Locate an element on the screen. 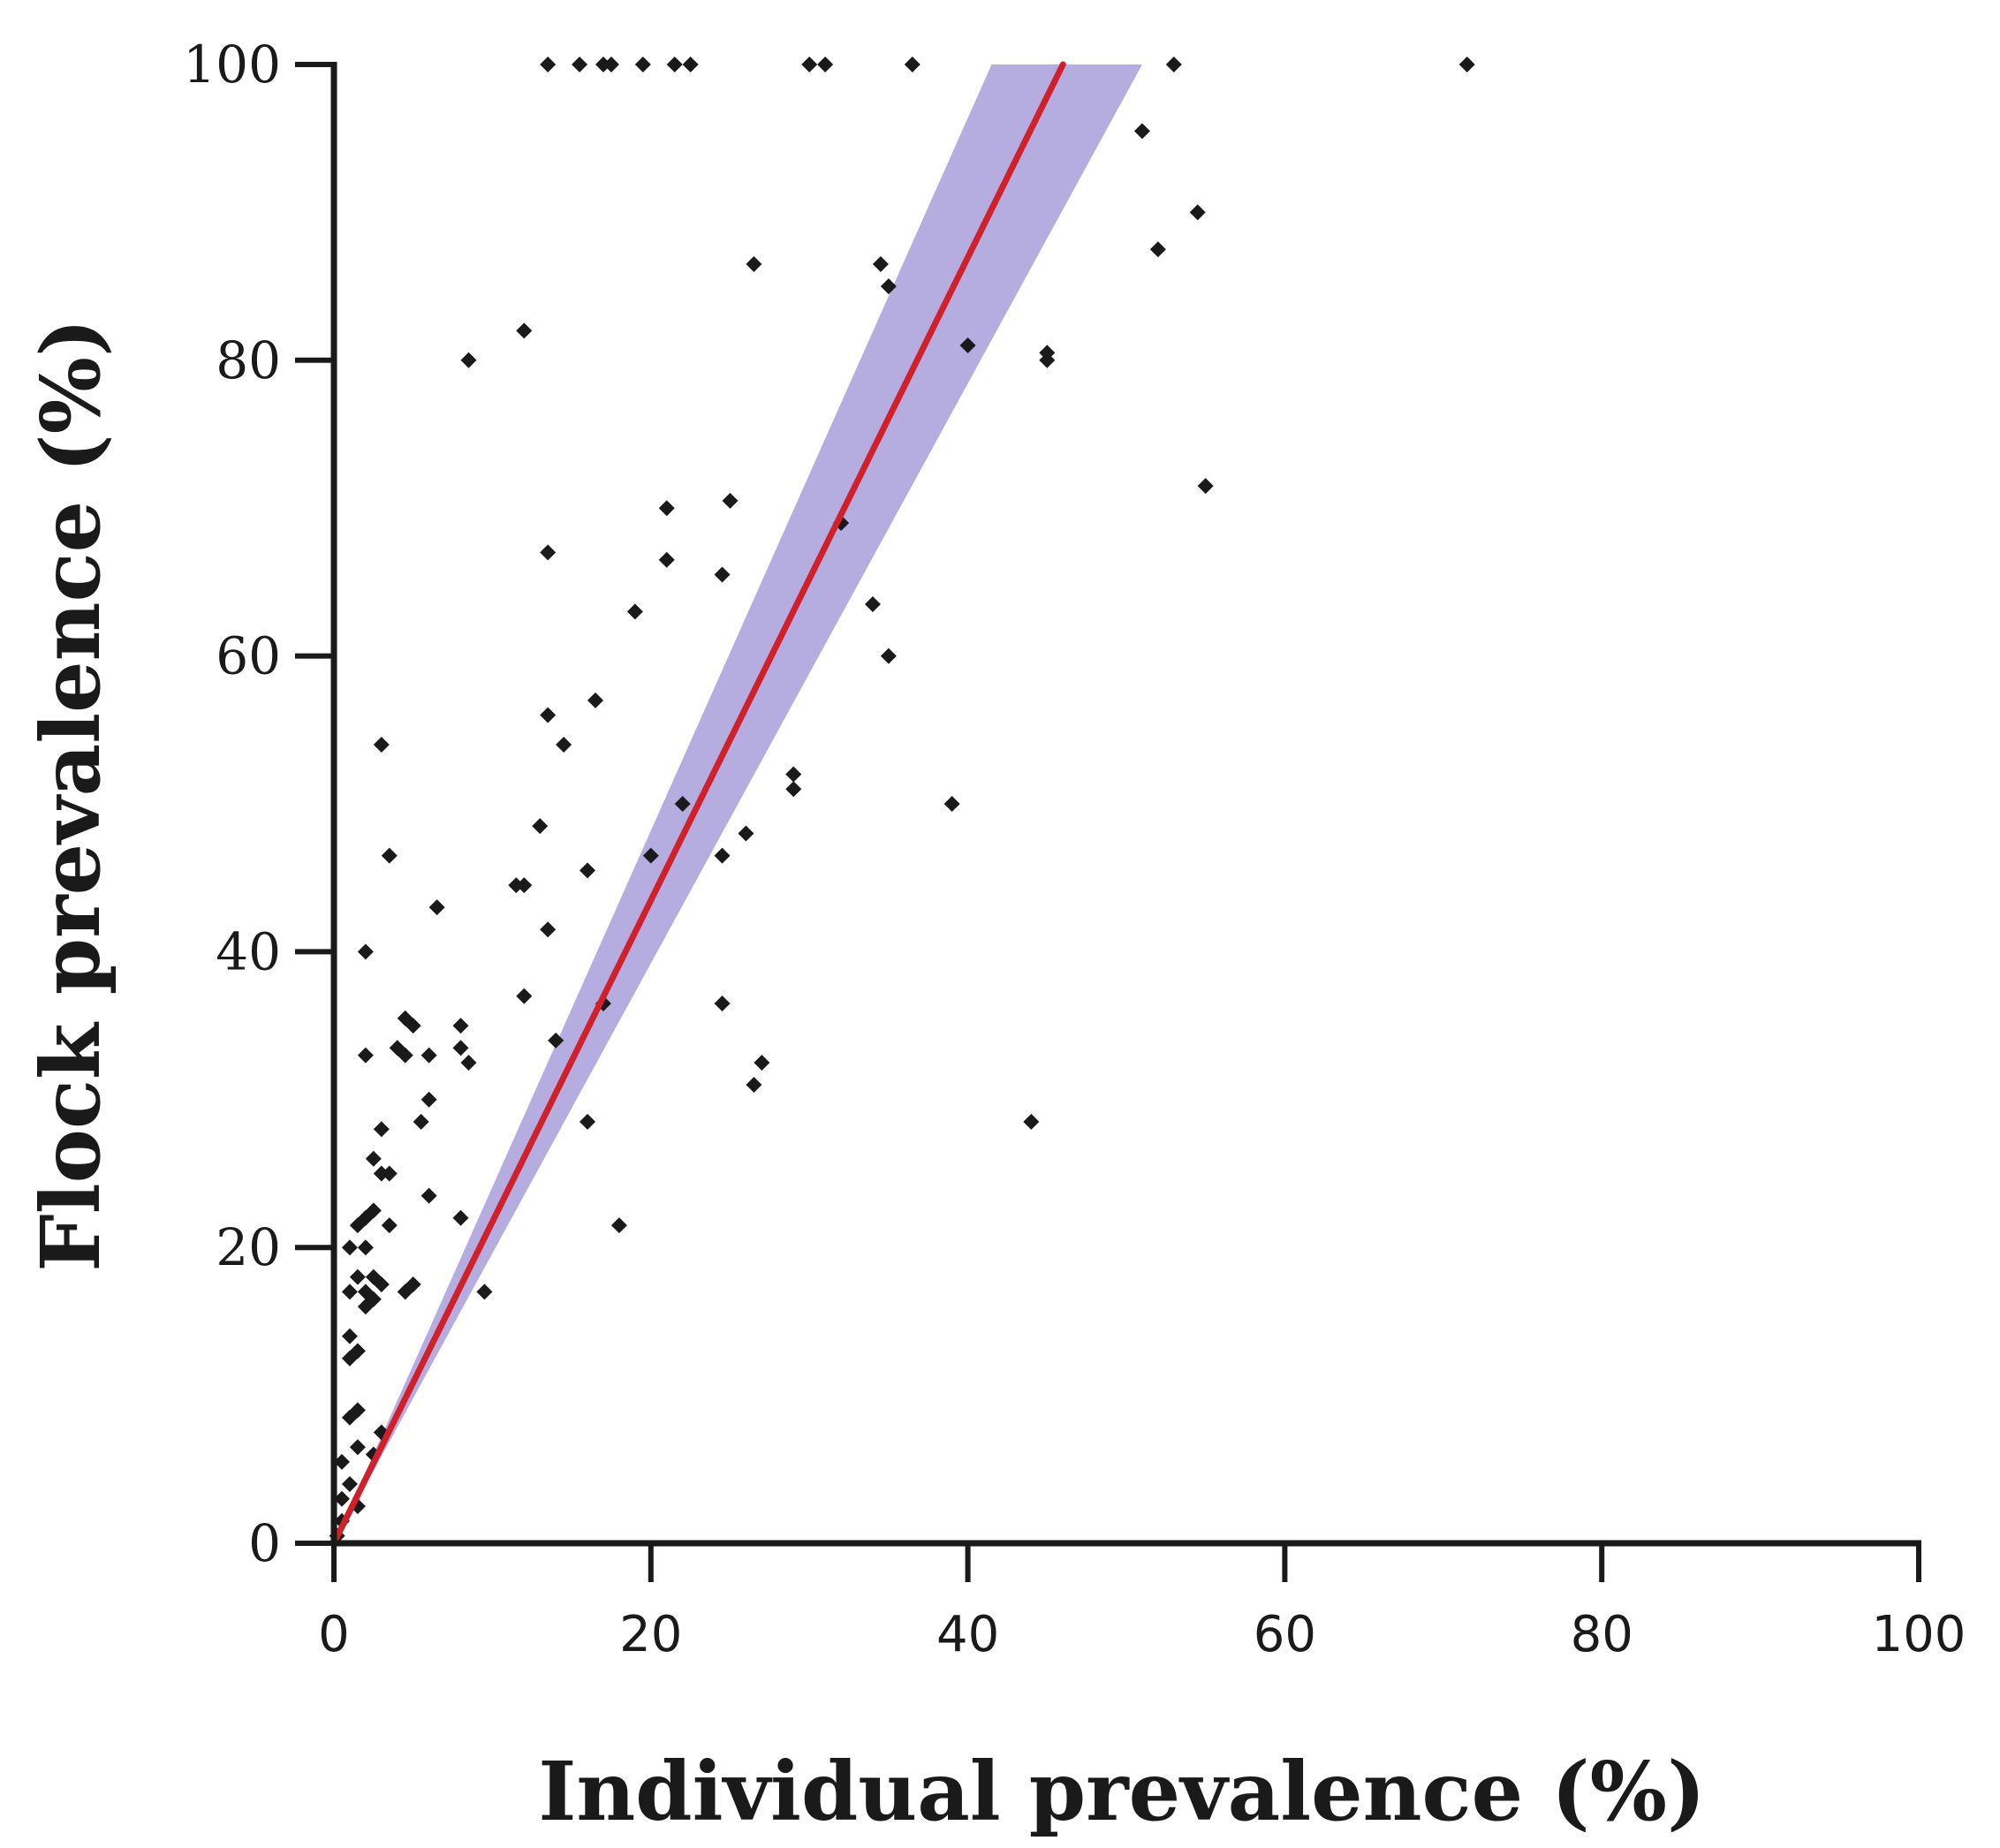  x-tick-label: 100 is located at coordinates (1919, 1634).